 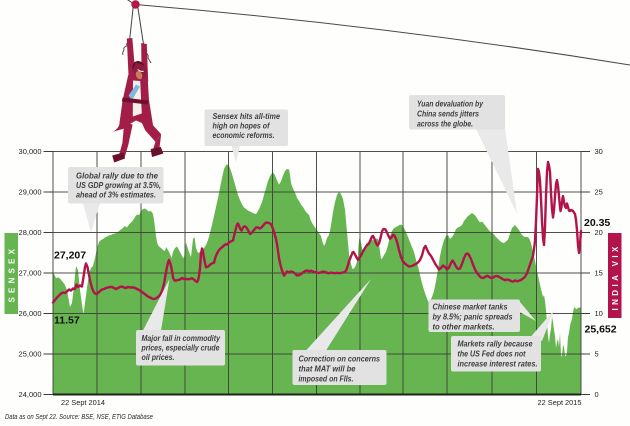 What do you see at coordinates (181, 338) in the screenshot?
I see `svg-text: Major fall in commodity` at bounding box center [181, 338].